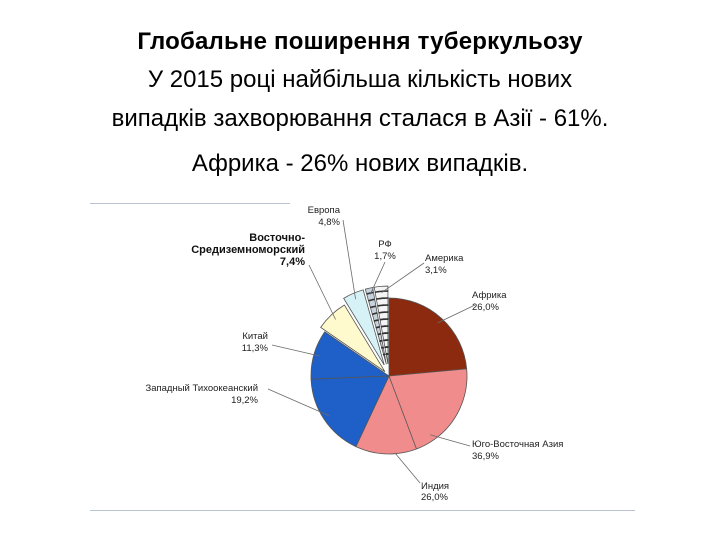  What do you see at coordinates (485, 307) in the screenshot?
I see `slice-label-value-0: 26,0%` at bounding box center [485, 307].